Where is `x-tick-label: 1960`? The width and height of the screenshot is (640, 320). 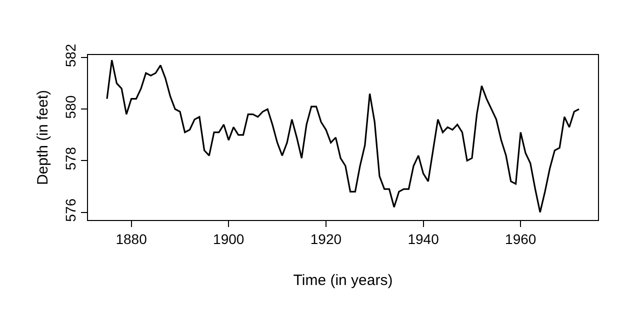 x-tick-label: 1960 is located at coordinates (520, 238).